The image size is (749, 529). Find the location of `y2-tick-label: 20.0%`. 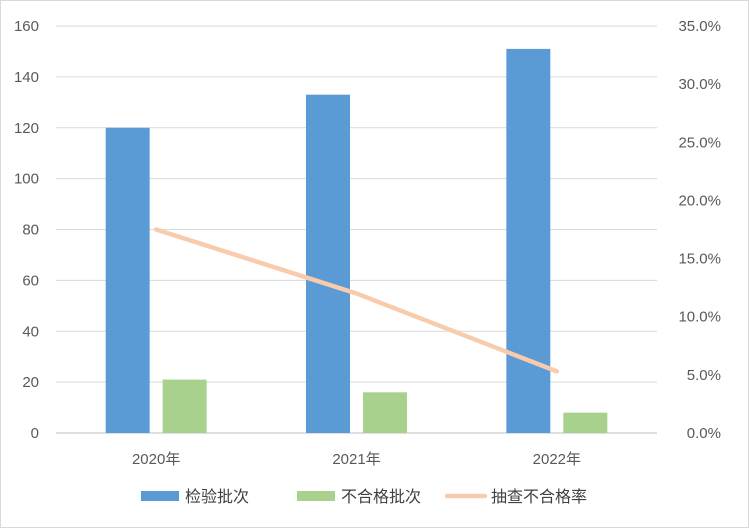

y2-tick-label: 20.0% is located at coordinates (699, 200).